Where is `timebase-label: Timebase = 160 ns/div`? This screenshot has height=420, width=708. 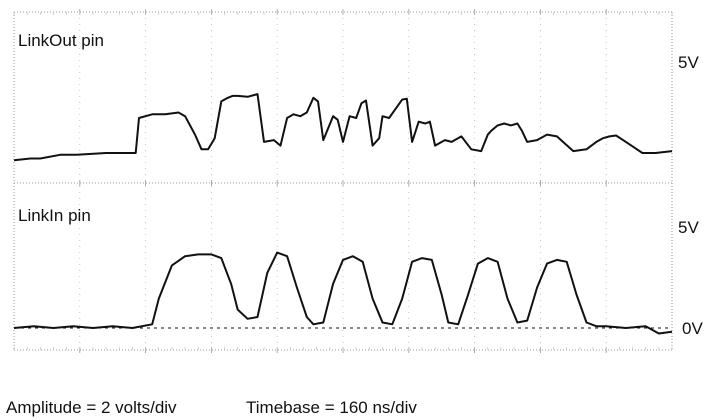 timebase-label: Timebase = 160 ns/div is located at coordinates (331, 407).